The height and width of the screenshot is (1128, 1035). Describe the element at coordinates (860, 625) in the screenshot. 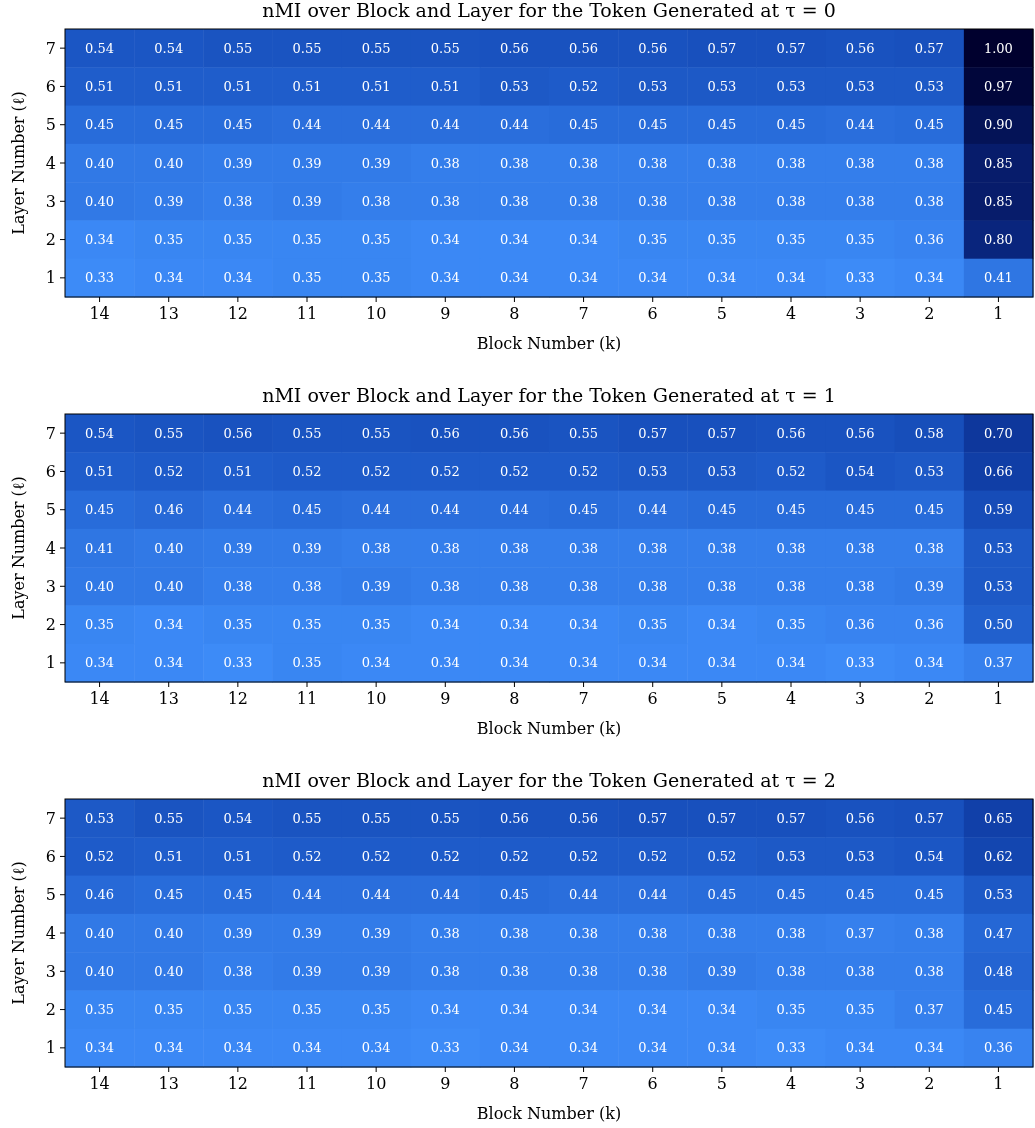

I see `data-label: 0.36` at that location.